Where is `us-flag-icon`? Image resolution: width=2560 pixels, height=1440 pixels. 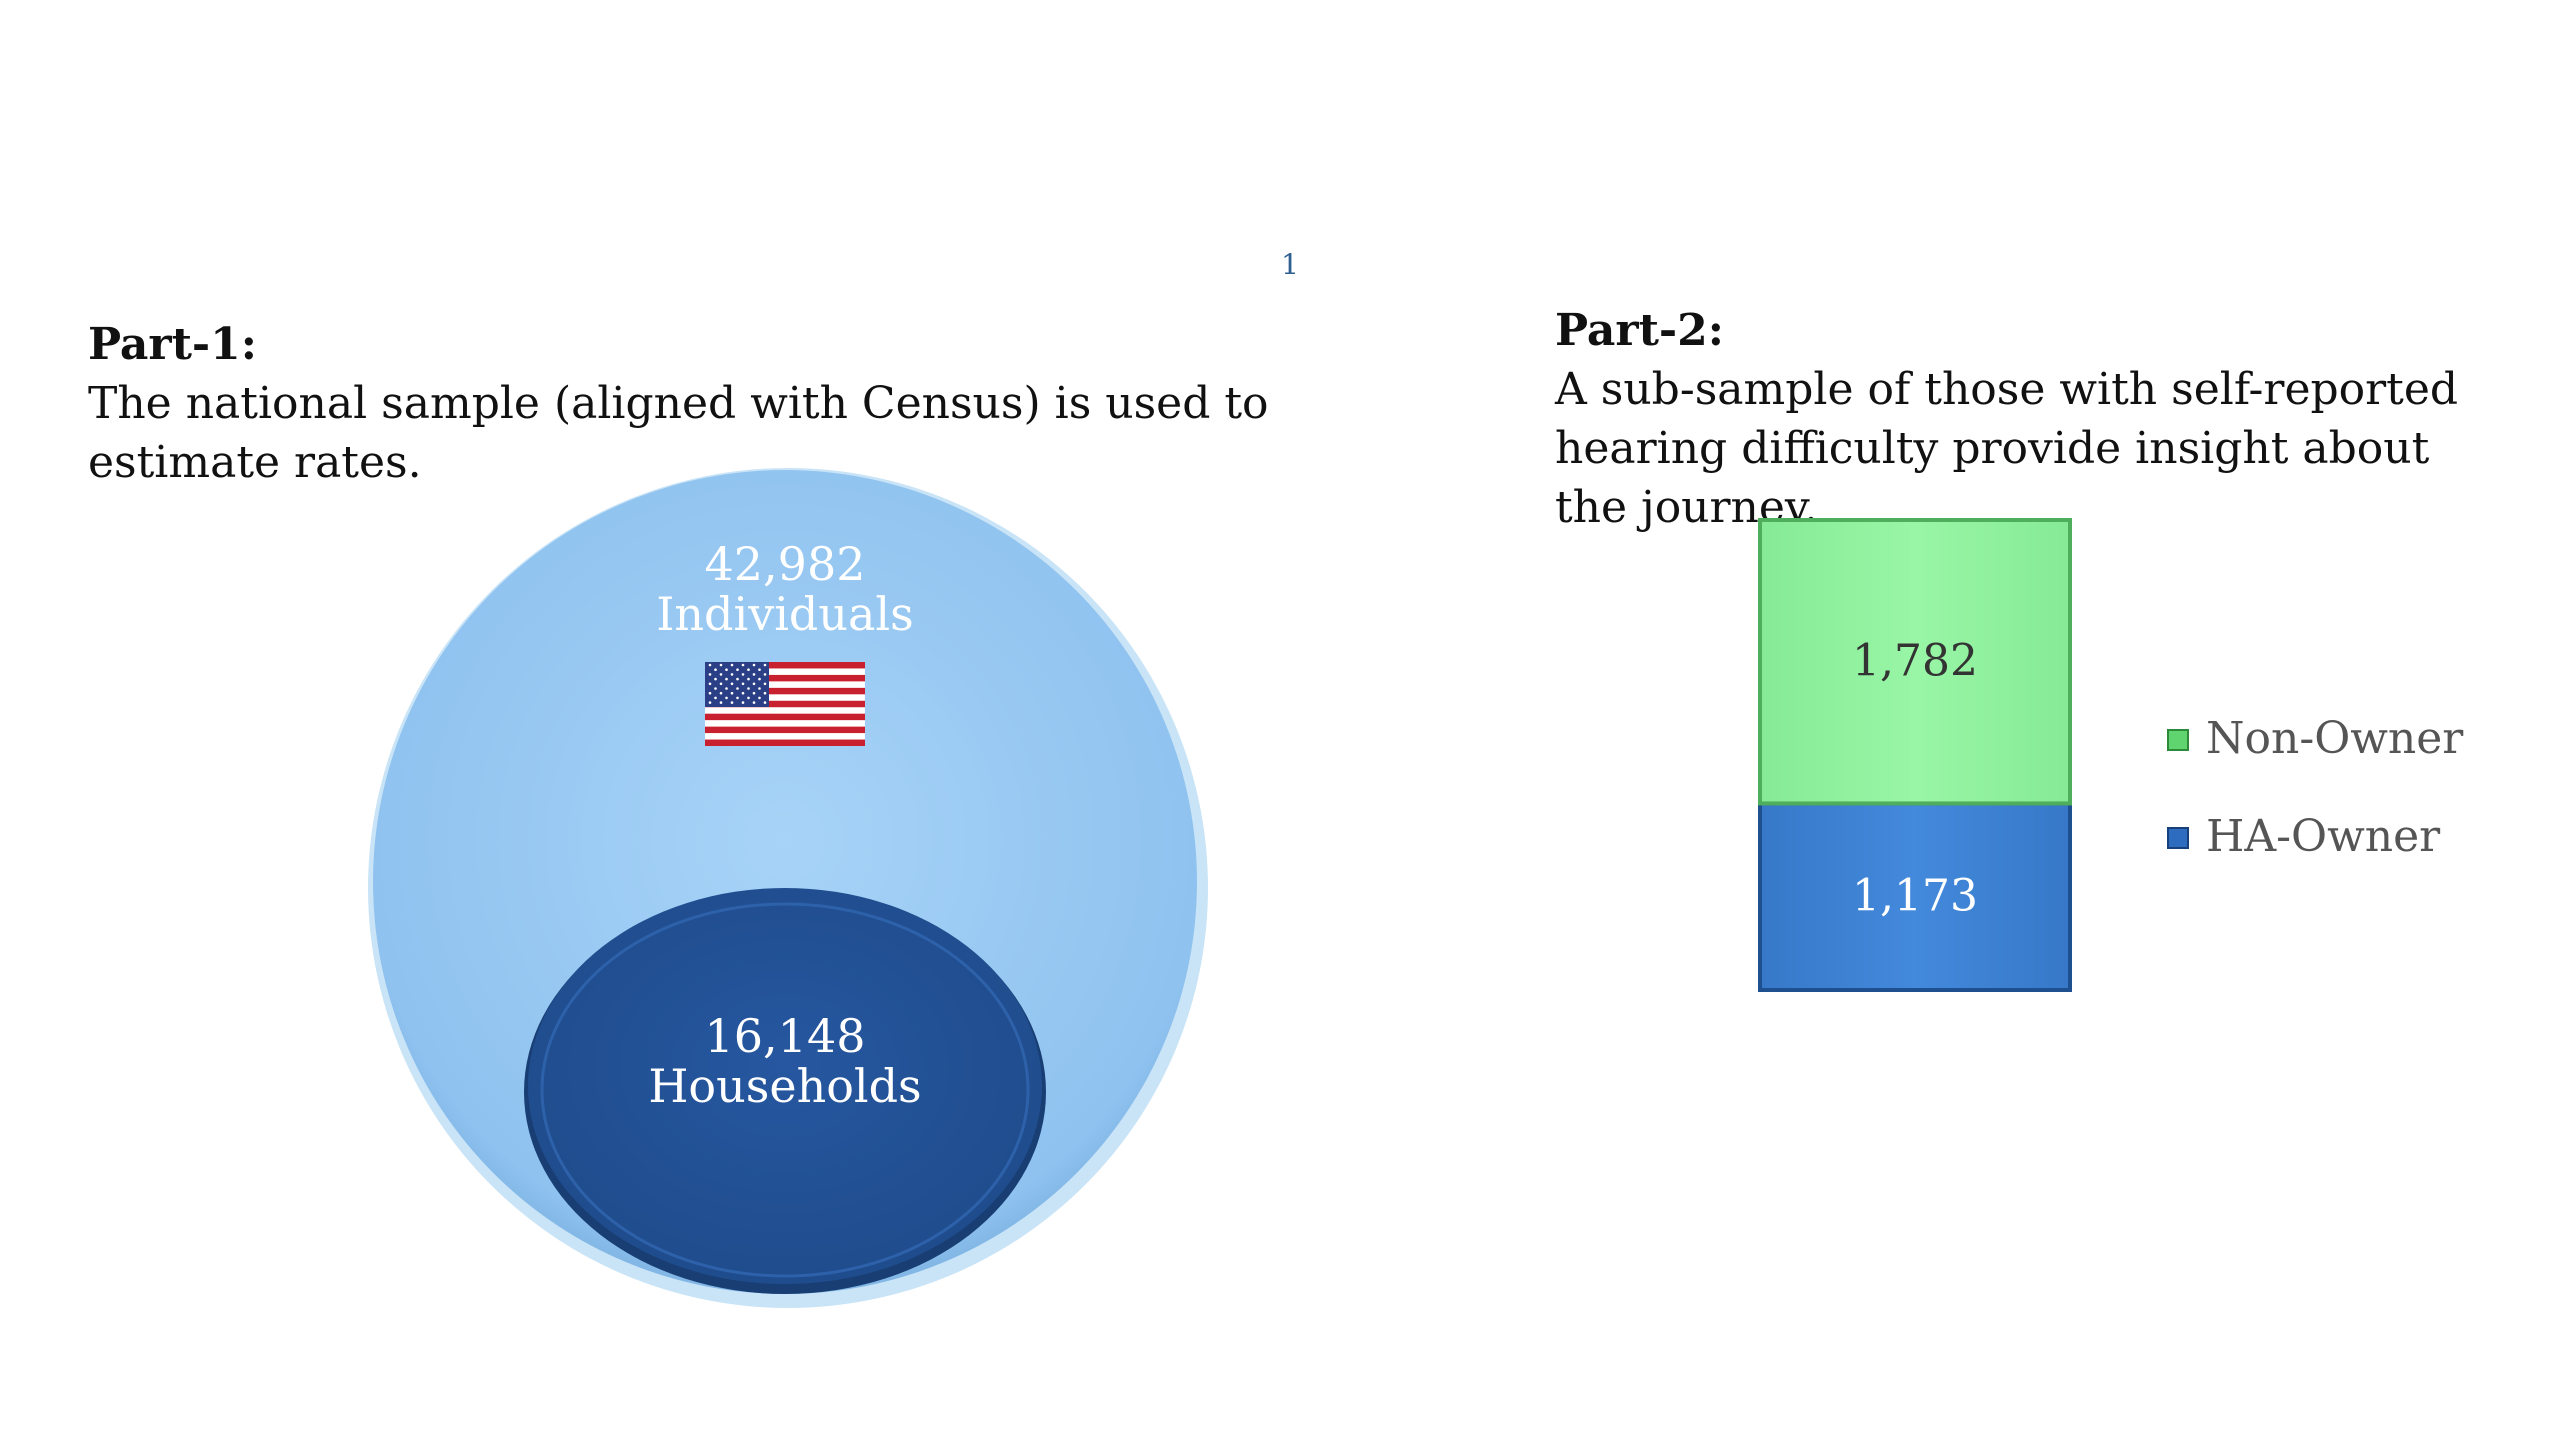 us-flag-icon is located at coordinates (785, 704).